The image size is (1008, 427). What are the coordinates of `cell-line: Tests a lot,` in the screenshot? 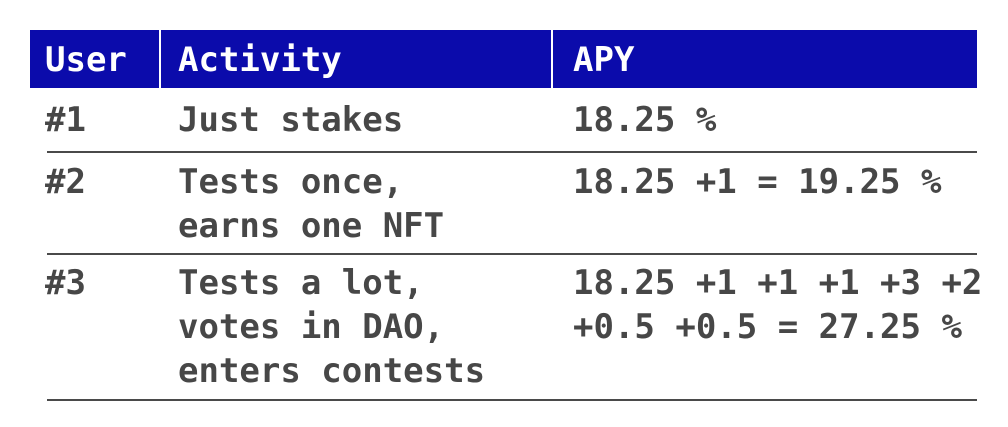 It's located at (301, 283).